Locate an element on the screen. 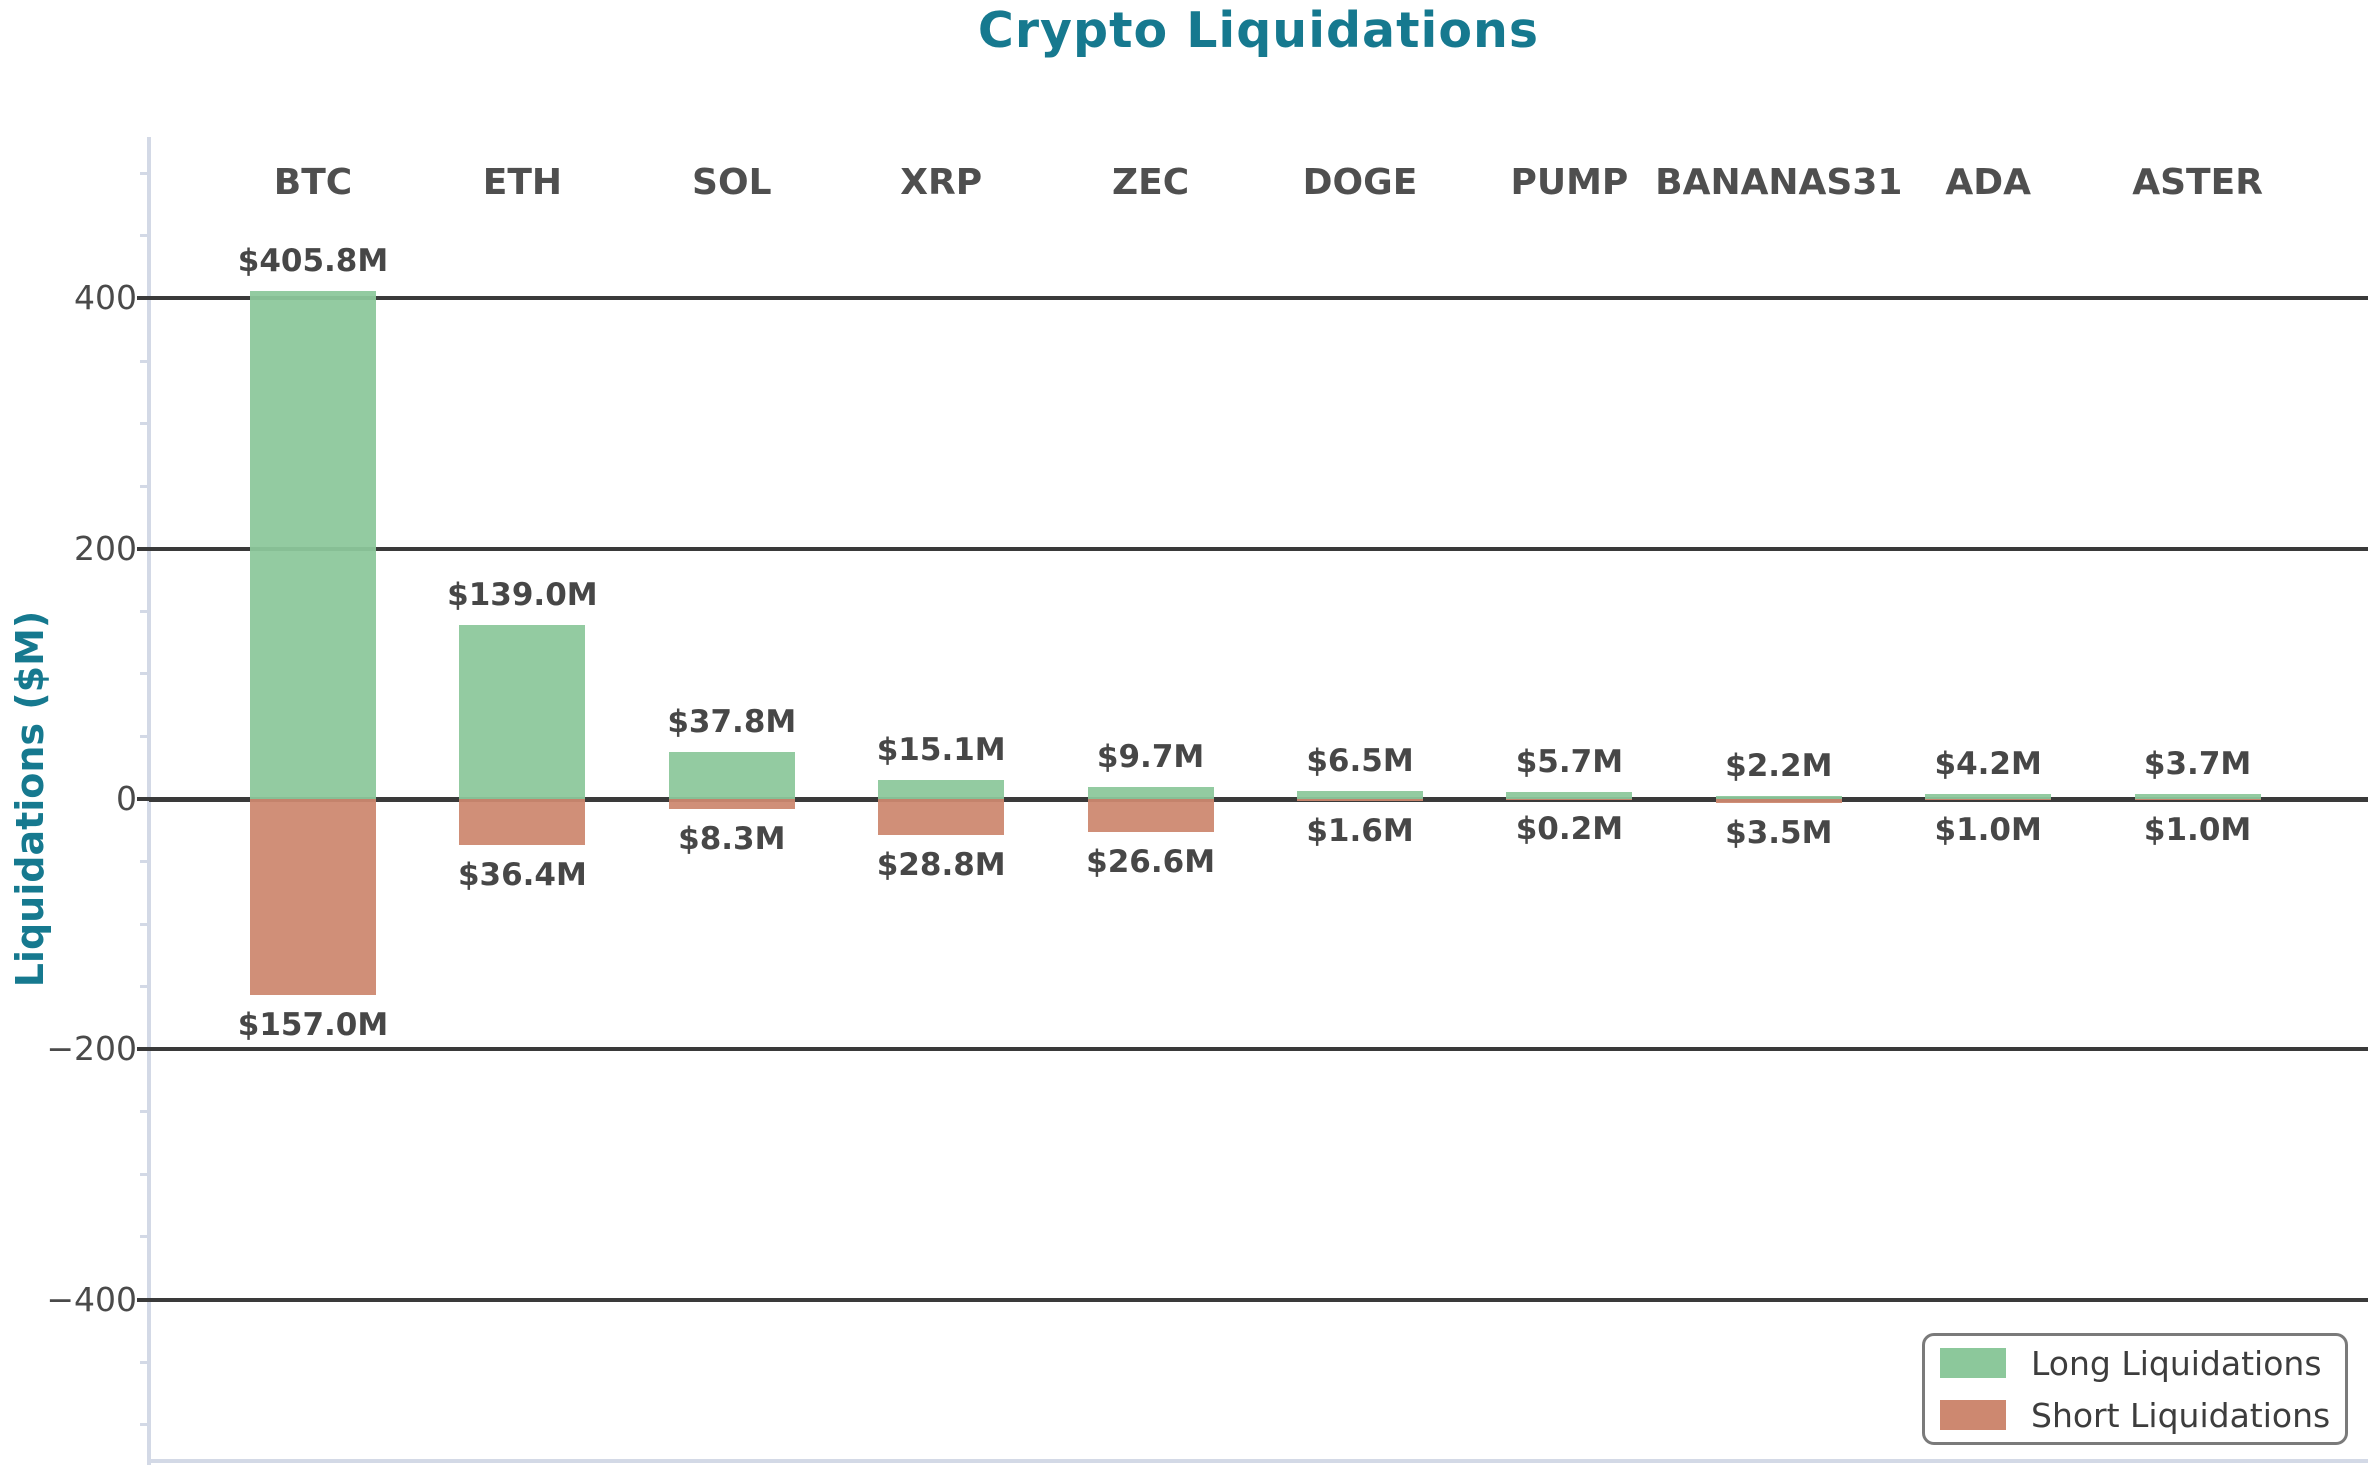 The image size is (2375, 1476). category-label-ada: ADA is located at coordinates (1988, 182).